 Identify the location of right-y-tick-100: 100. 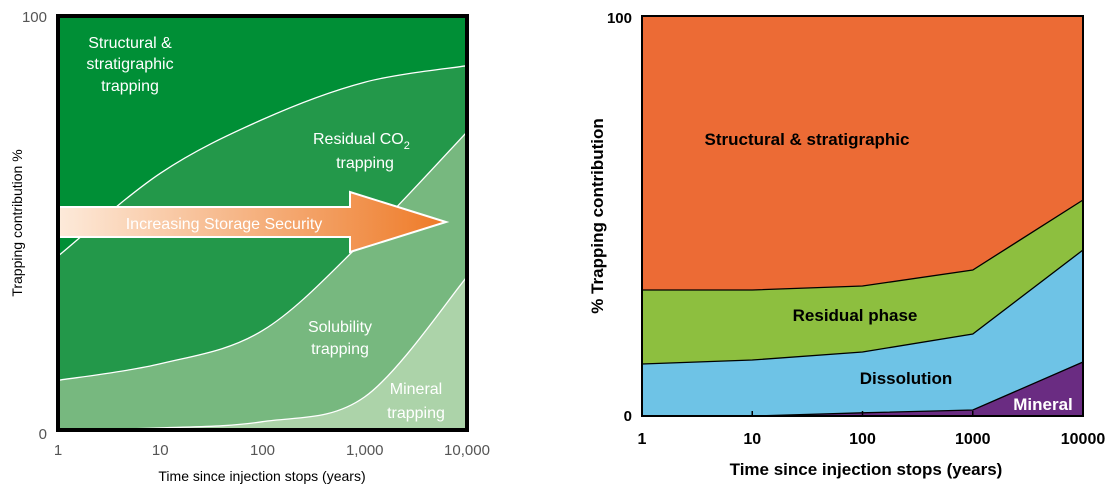
(619, 18).